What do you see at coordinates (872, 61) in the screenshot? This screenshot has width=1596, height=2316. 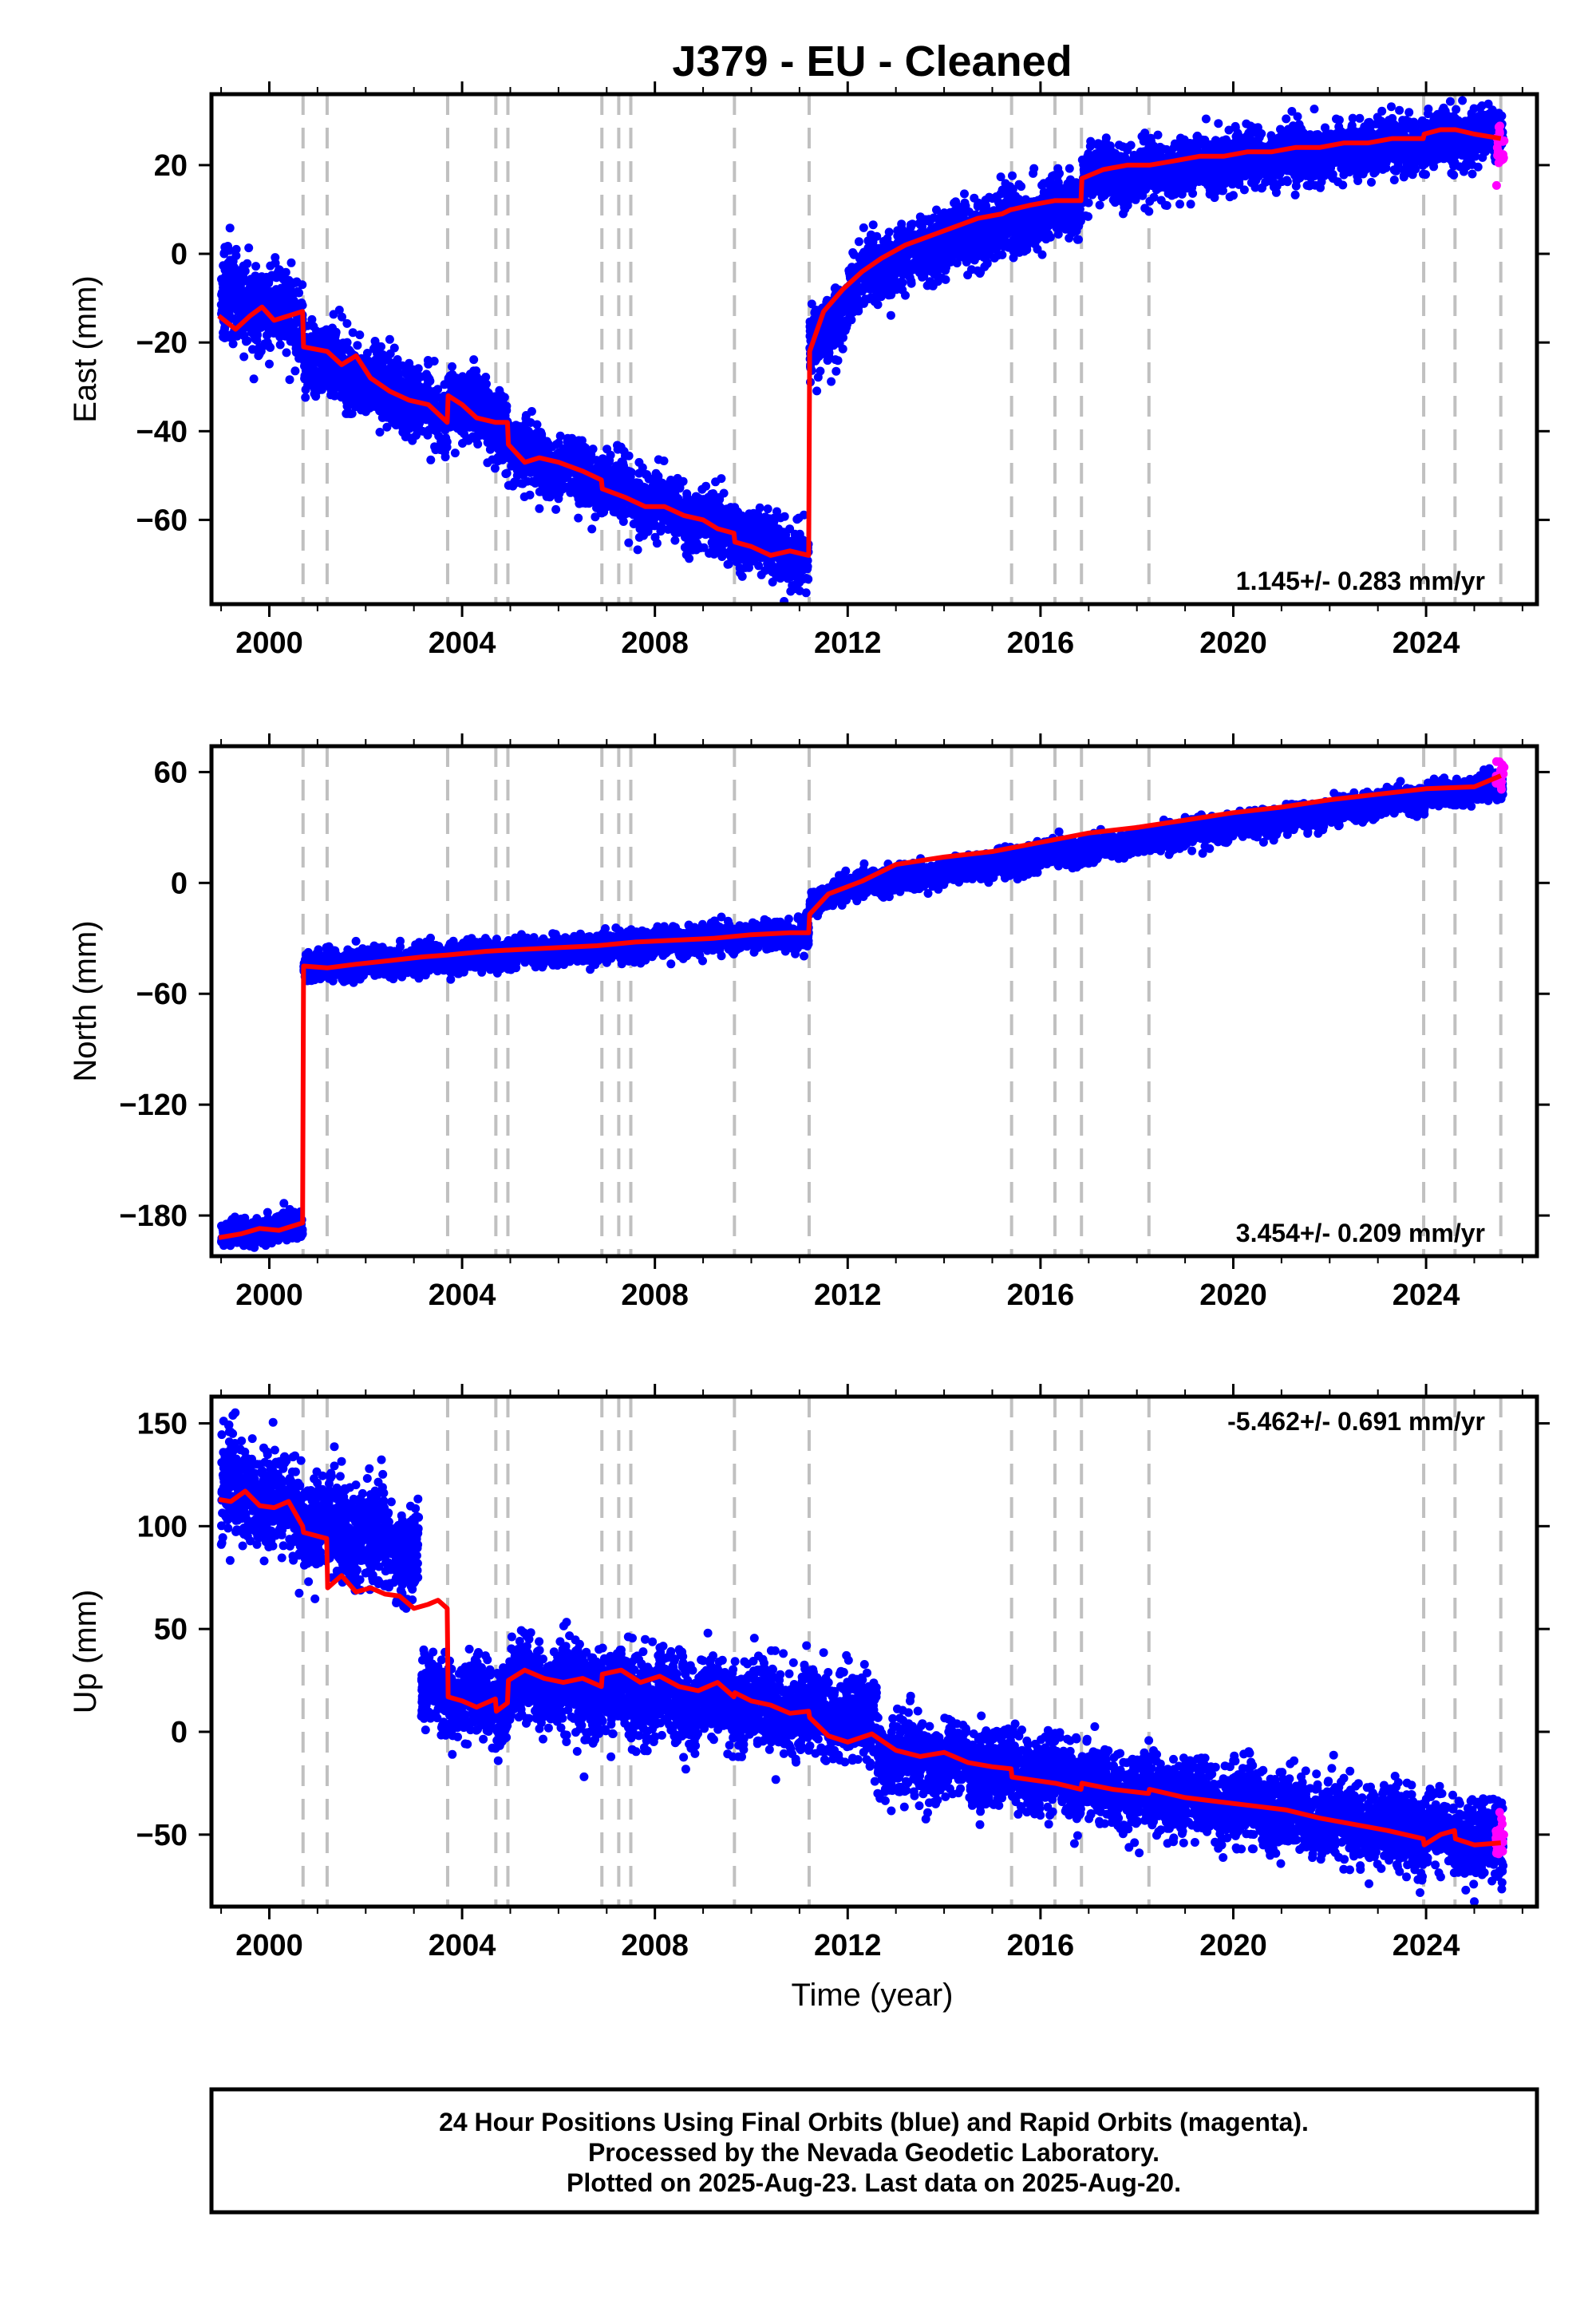 I see `chart-title: J379 - EU - Cleaned` at bounding box center [872, 61].